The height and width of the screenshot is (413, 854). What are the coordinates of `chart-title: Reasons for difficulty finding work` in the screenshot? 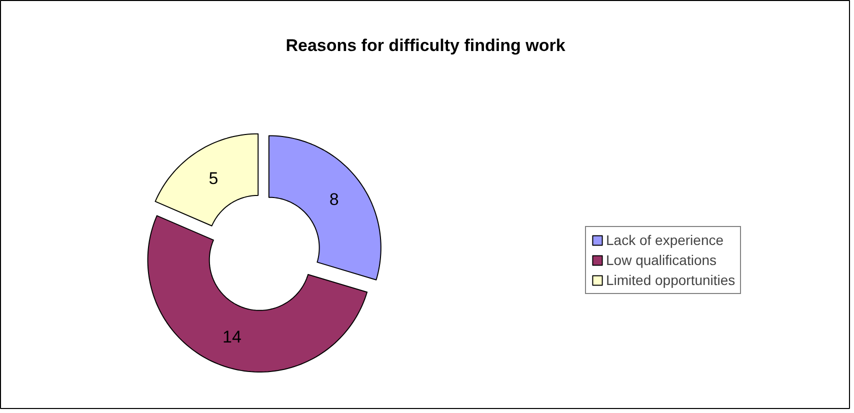 It's located at (426, 45).